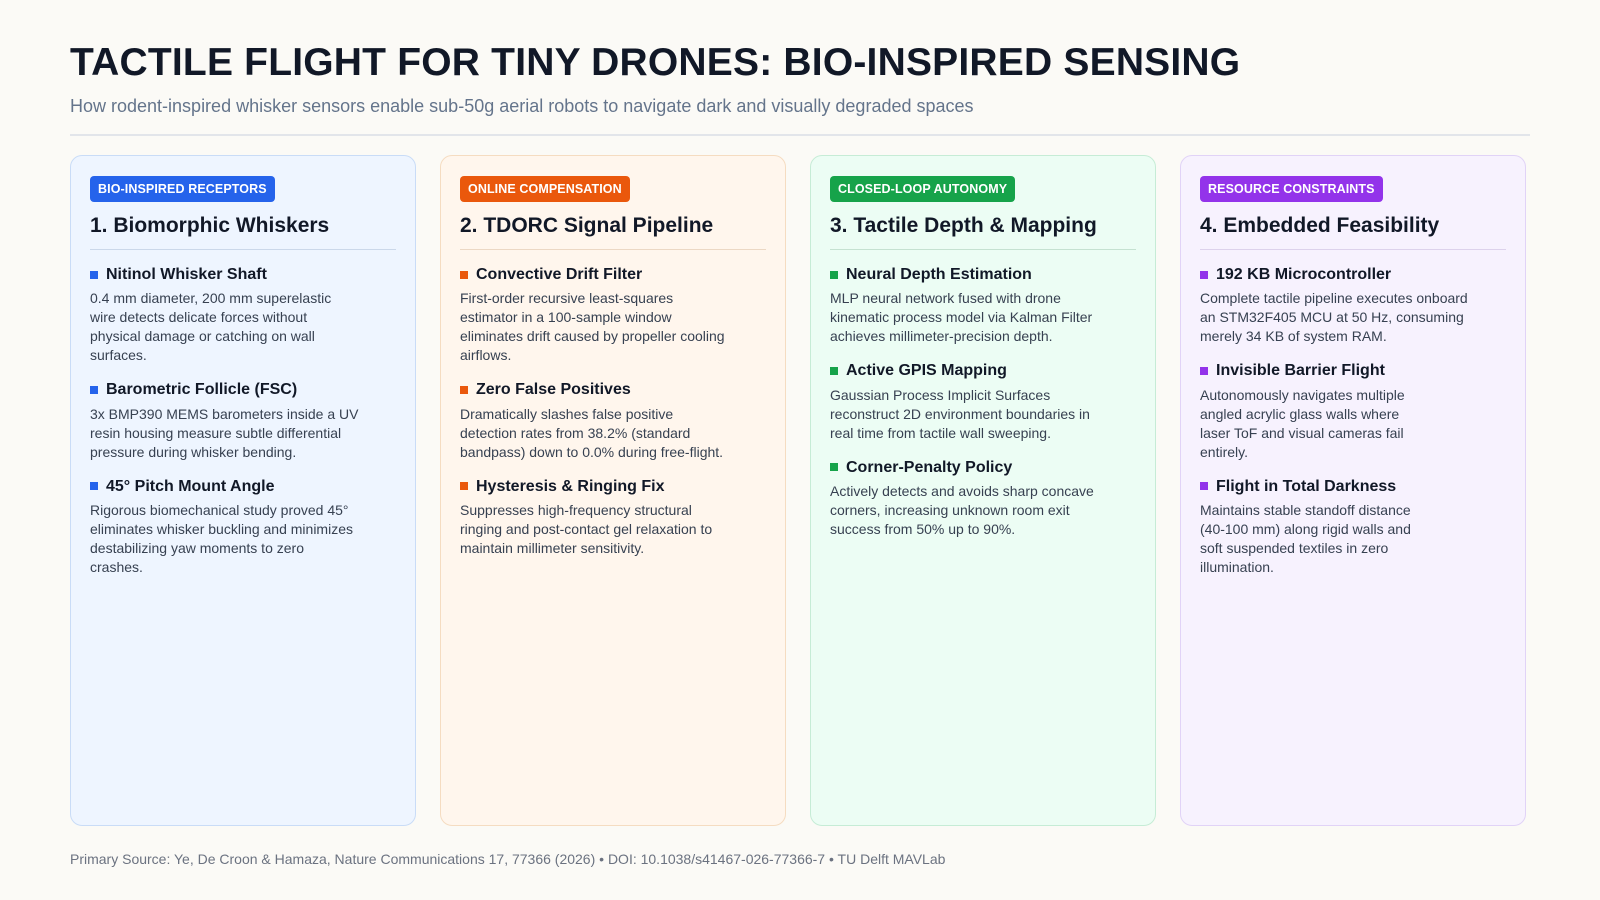 The height and width of the screenshot is (900, 1600). I want to click on feature-heading-row: Nitinol Whisker Shaft, so click(243, 274).